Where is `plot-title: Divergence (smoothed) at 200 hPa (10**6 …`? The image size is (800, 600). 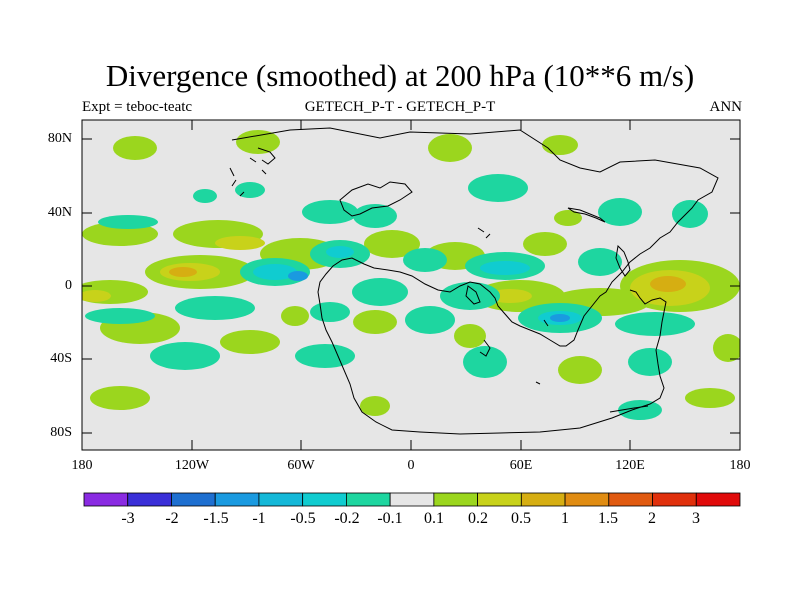
plot-title: Divergence (smoothed) at 200 hPa (10**6 … is located at coordinates (400, 75).